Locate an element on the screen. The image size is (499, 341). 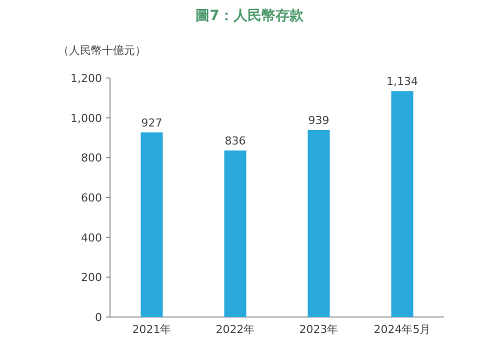
y-axis-title: （人民幣十億元） is located at coordinates (102, 50).